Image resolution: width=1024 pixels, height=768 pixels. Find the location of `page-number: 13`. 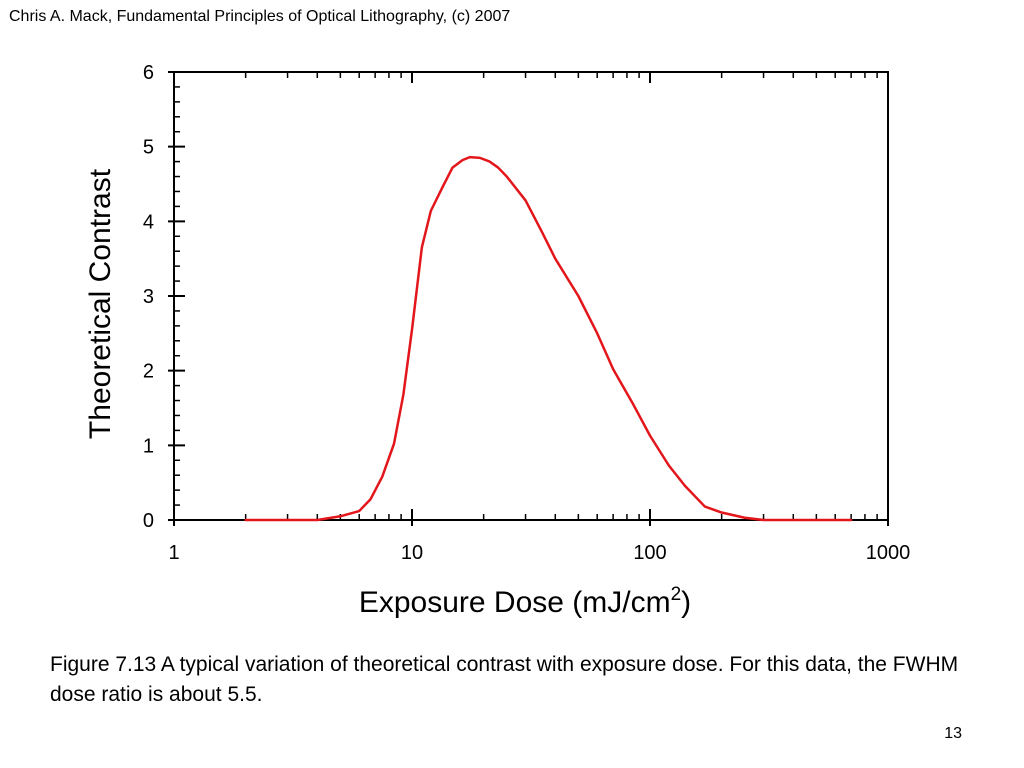

page-number: 13 is located at coordinates (953, 733).